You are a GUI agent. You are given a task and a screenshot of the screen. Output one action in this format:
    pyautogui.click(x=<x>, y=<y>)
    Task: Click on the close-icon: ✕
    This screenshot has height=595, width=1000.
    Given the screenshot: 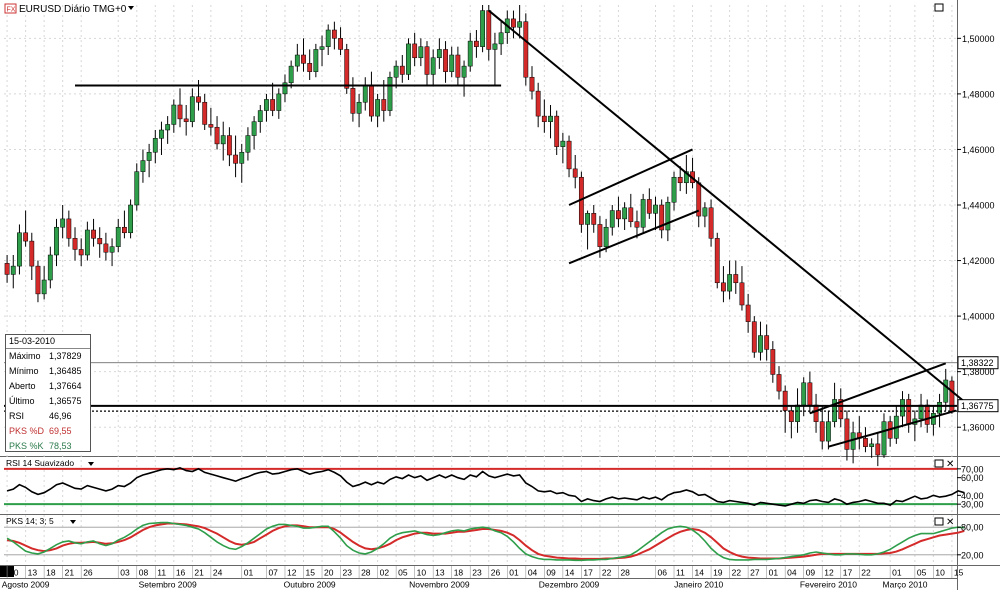 What is the action you would take?
    pyautogui.click(x=950, y=464)
    